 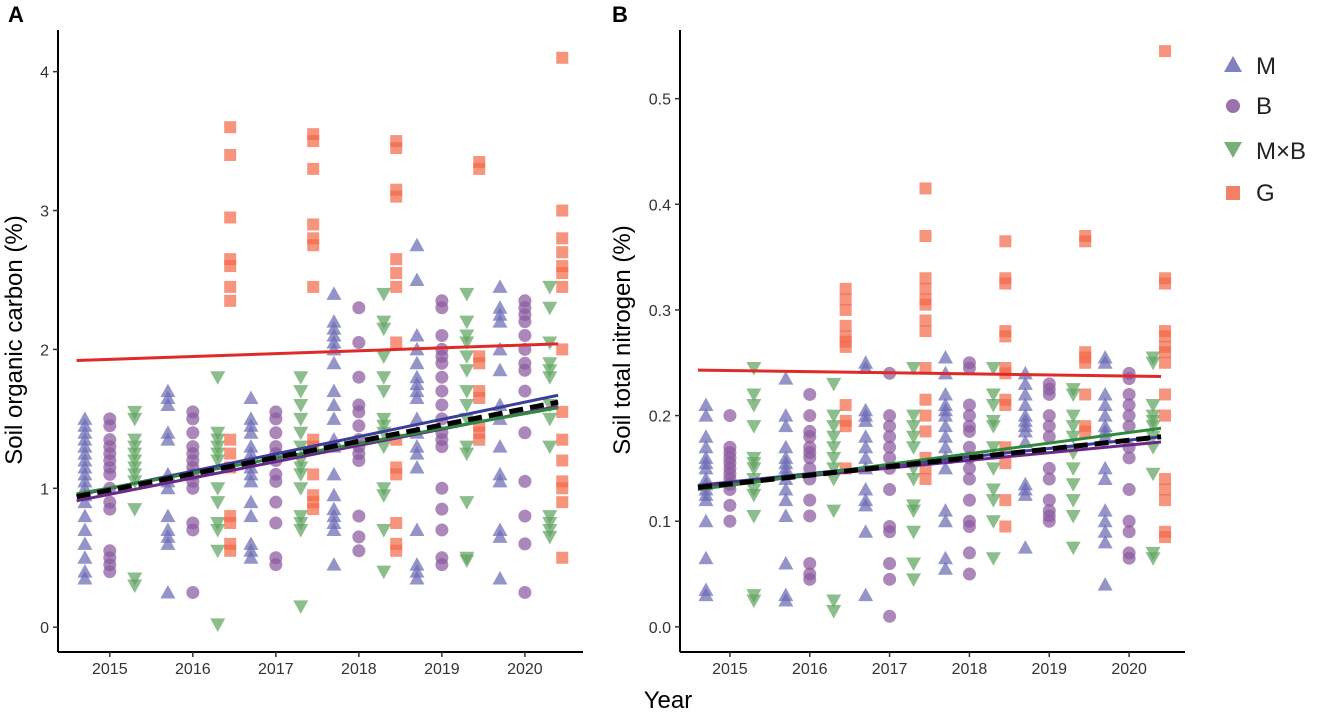 I want to click on panel-a-letter: A, so click(x=16, y=14).